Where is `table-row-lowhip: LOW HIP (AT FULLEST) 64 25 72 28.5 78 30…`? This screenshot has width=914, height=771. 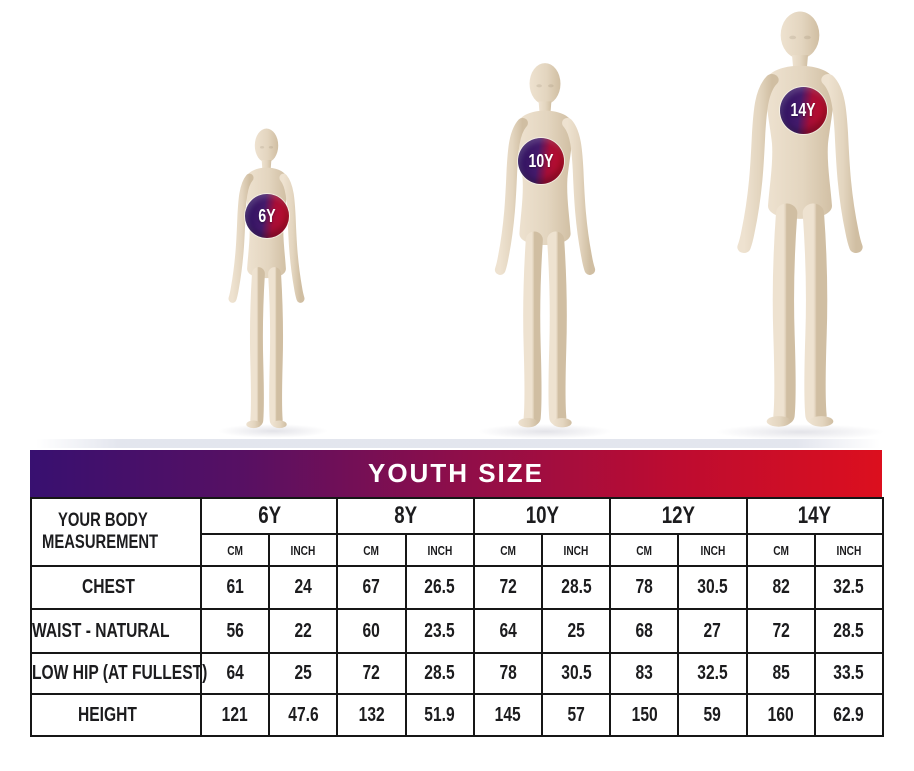 table-row-lowhip: LOW HIP (AT FULLEST) 64 25 72 28.5 78 30… is located at coordinates (457, 673).